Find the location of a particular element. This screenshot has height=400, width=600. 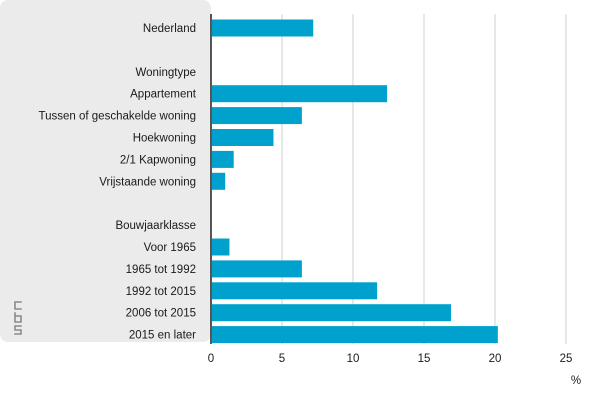

category-label: 1992 tot 2015 is located at coordinates (161, 292).